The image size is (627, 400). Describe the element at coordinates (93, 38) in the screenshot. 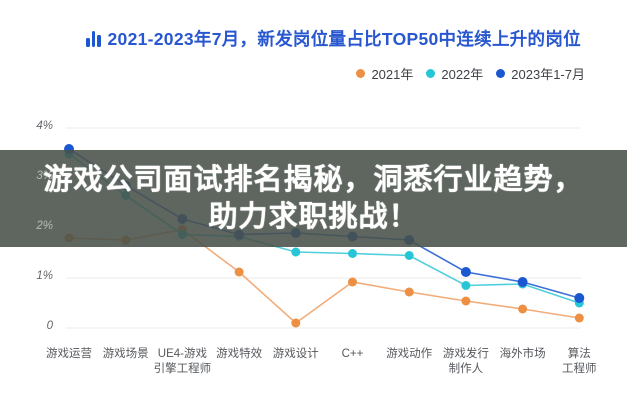

I see `bar-chart-icon` at that location.